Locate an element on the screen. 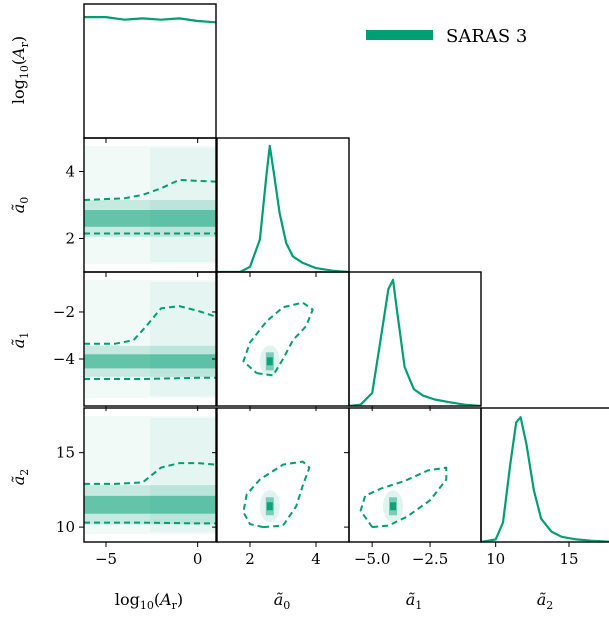  contour-a0-logAr is located at coordinates (150, 206).